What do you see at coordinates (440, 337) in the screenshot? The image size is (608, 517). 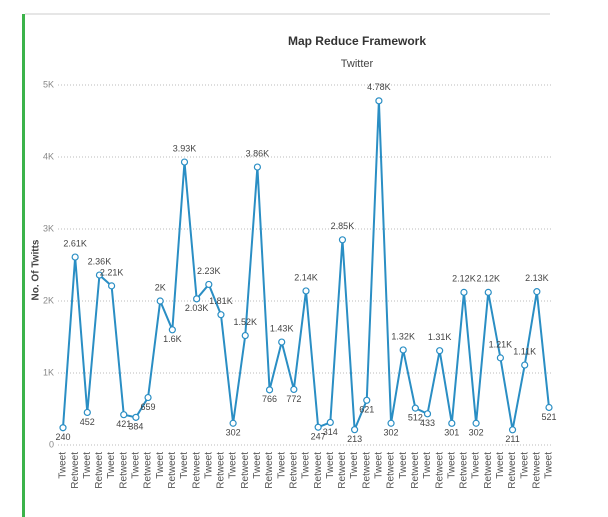 I see `data-label: 1.31K` at bounding box center [440, 337].